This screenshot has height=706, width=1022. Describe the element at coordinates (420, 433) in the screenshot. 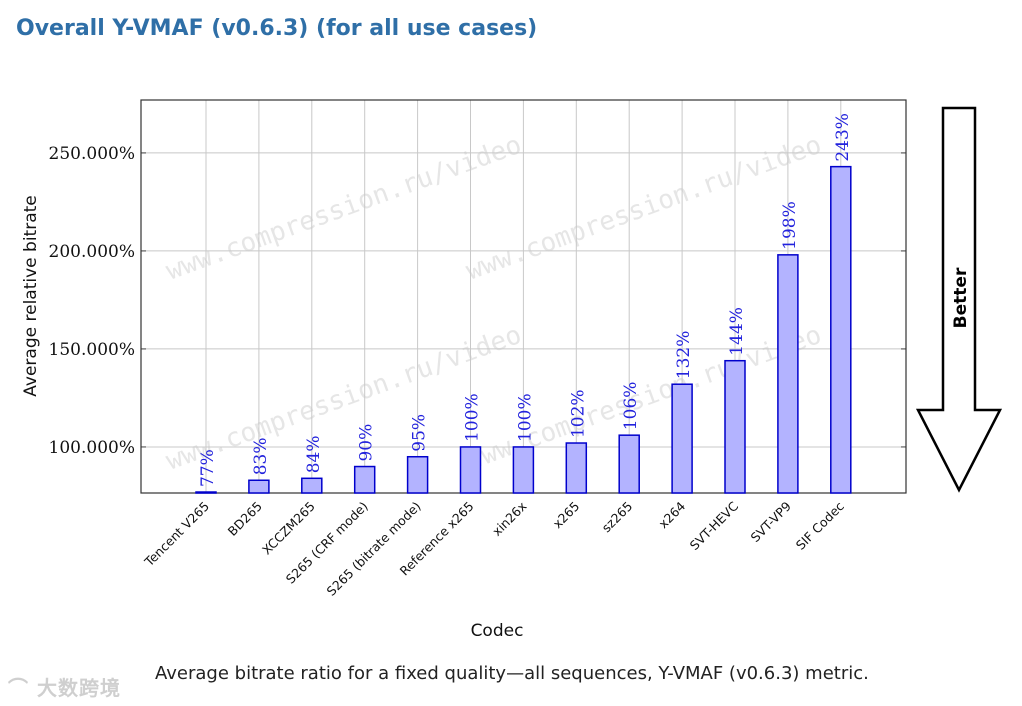

I see `data-label: 95%` at that location.